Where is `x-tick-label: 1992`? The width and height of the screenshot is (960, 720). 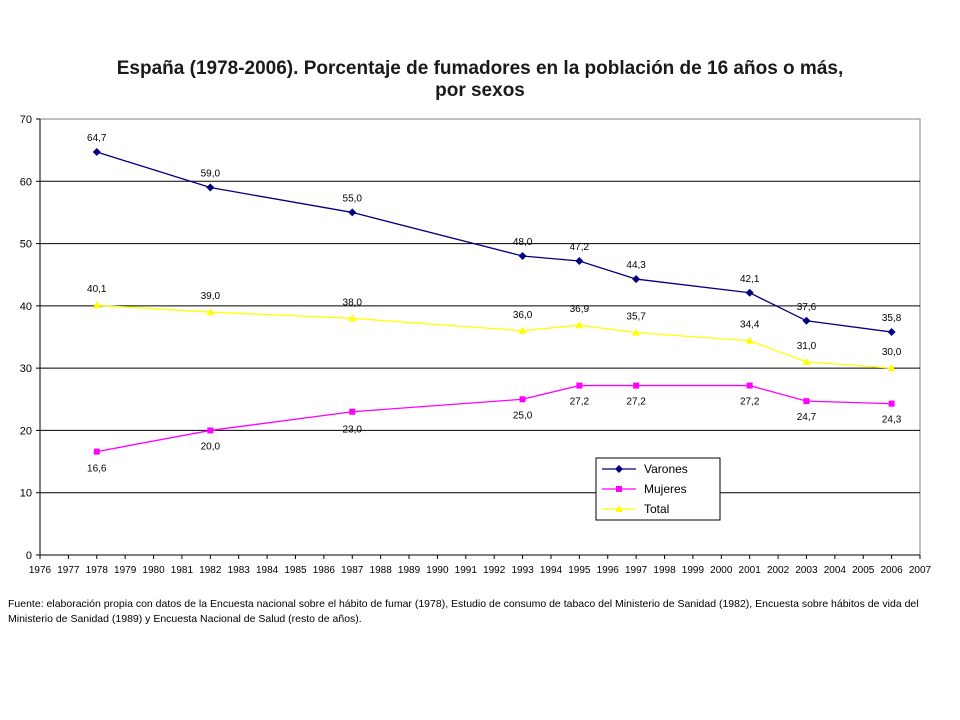 x-tick-label: 1992 is located at coordinates (494, 570).